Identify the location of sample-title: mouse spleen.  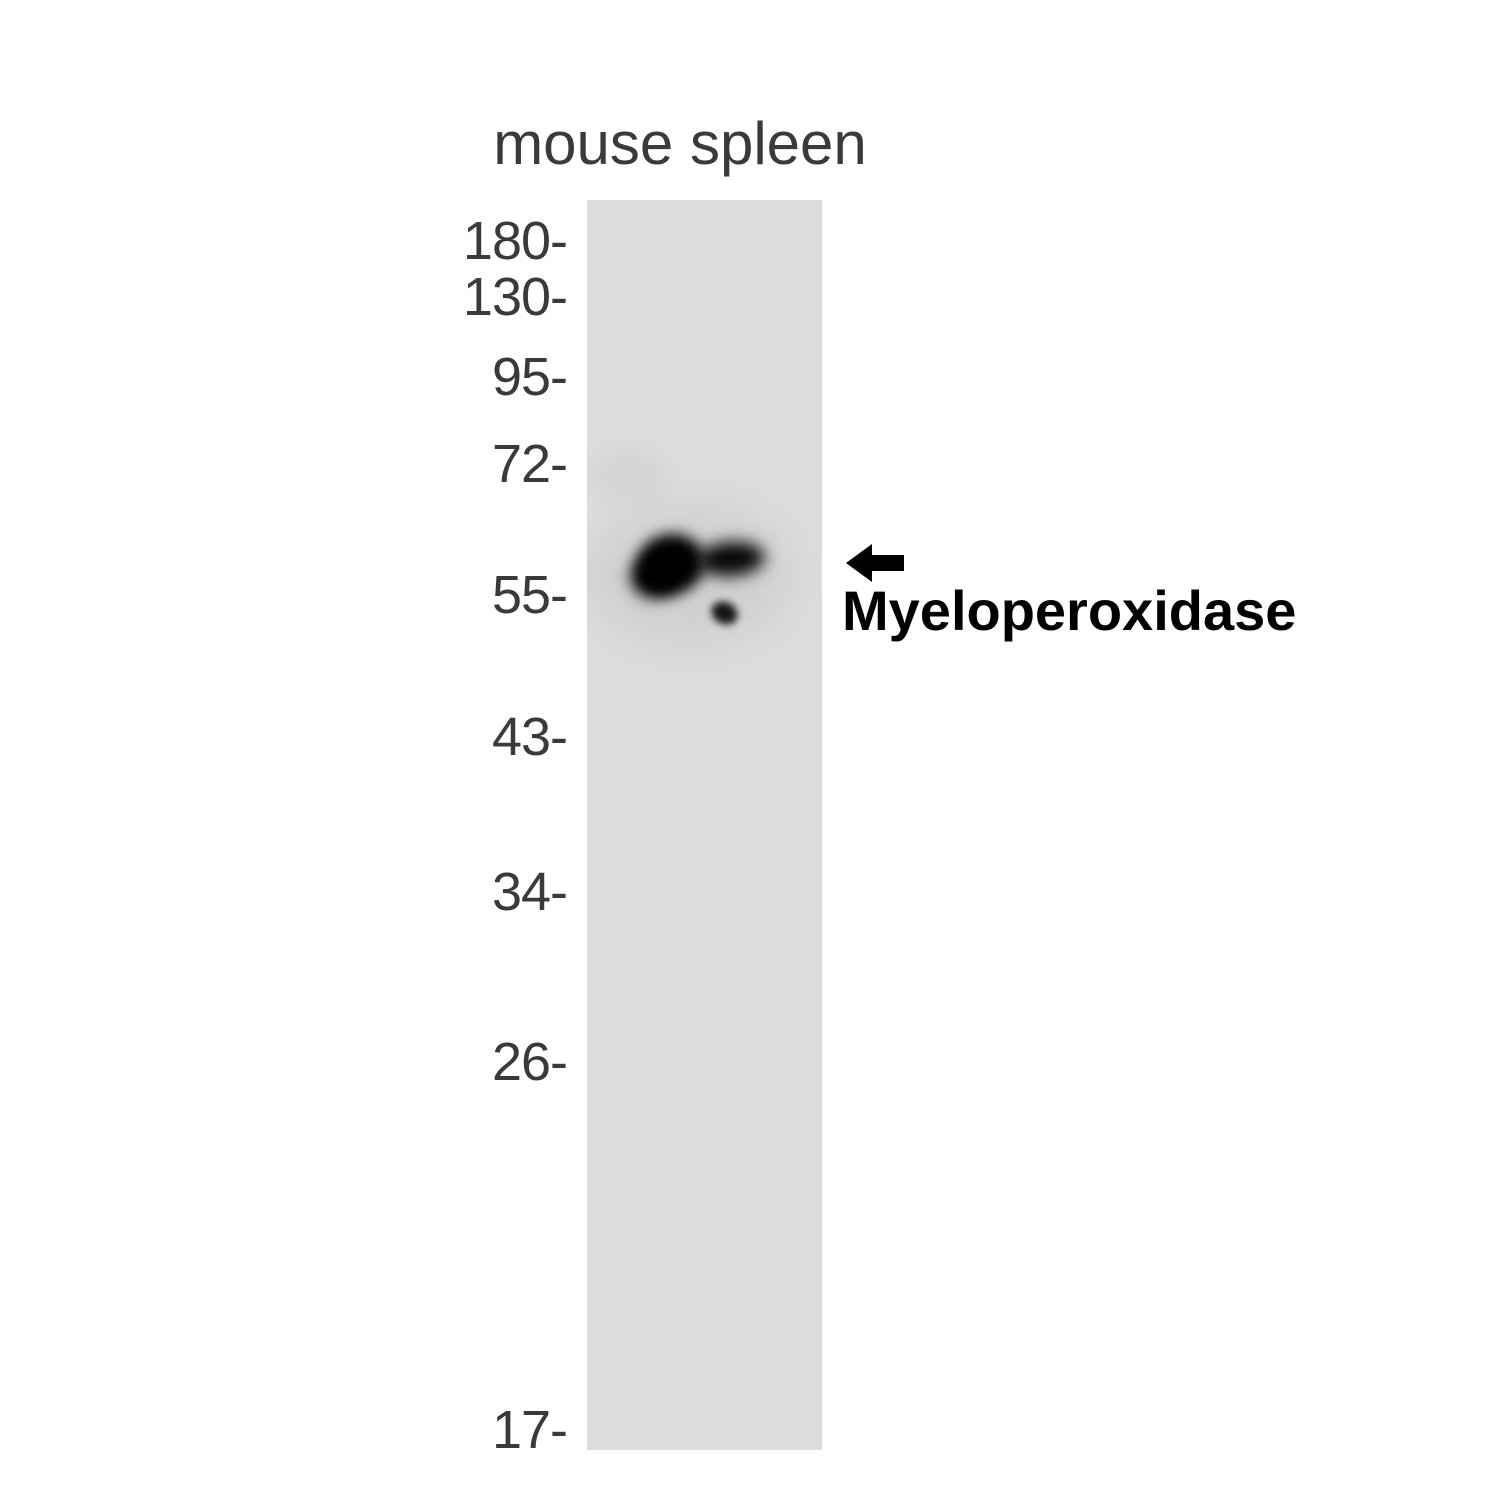
(680, 143).